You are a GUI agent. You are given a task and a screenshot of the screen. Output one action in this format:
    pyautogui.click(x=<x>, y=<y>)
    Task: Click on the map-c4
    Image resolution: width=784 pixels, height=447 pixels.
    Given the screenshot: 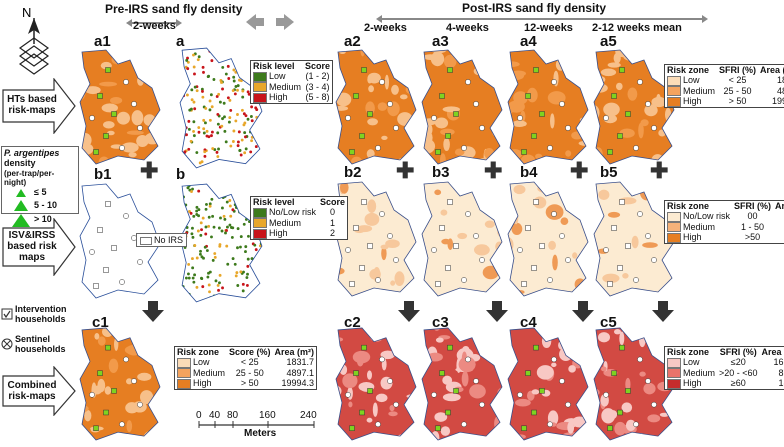 What is the action you would take?
    pyautogui.click(x=548, y=384)
    